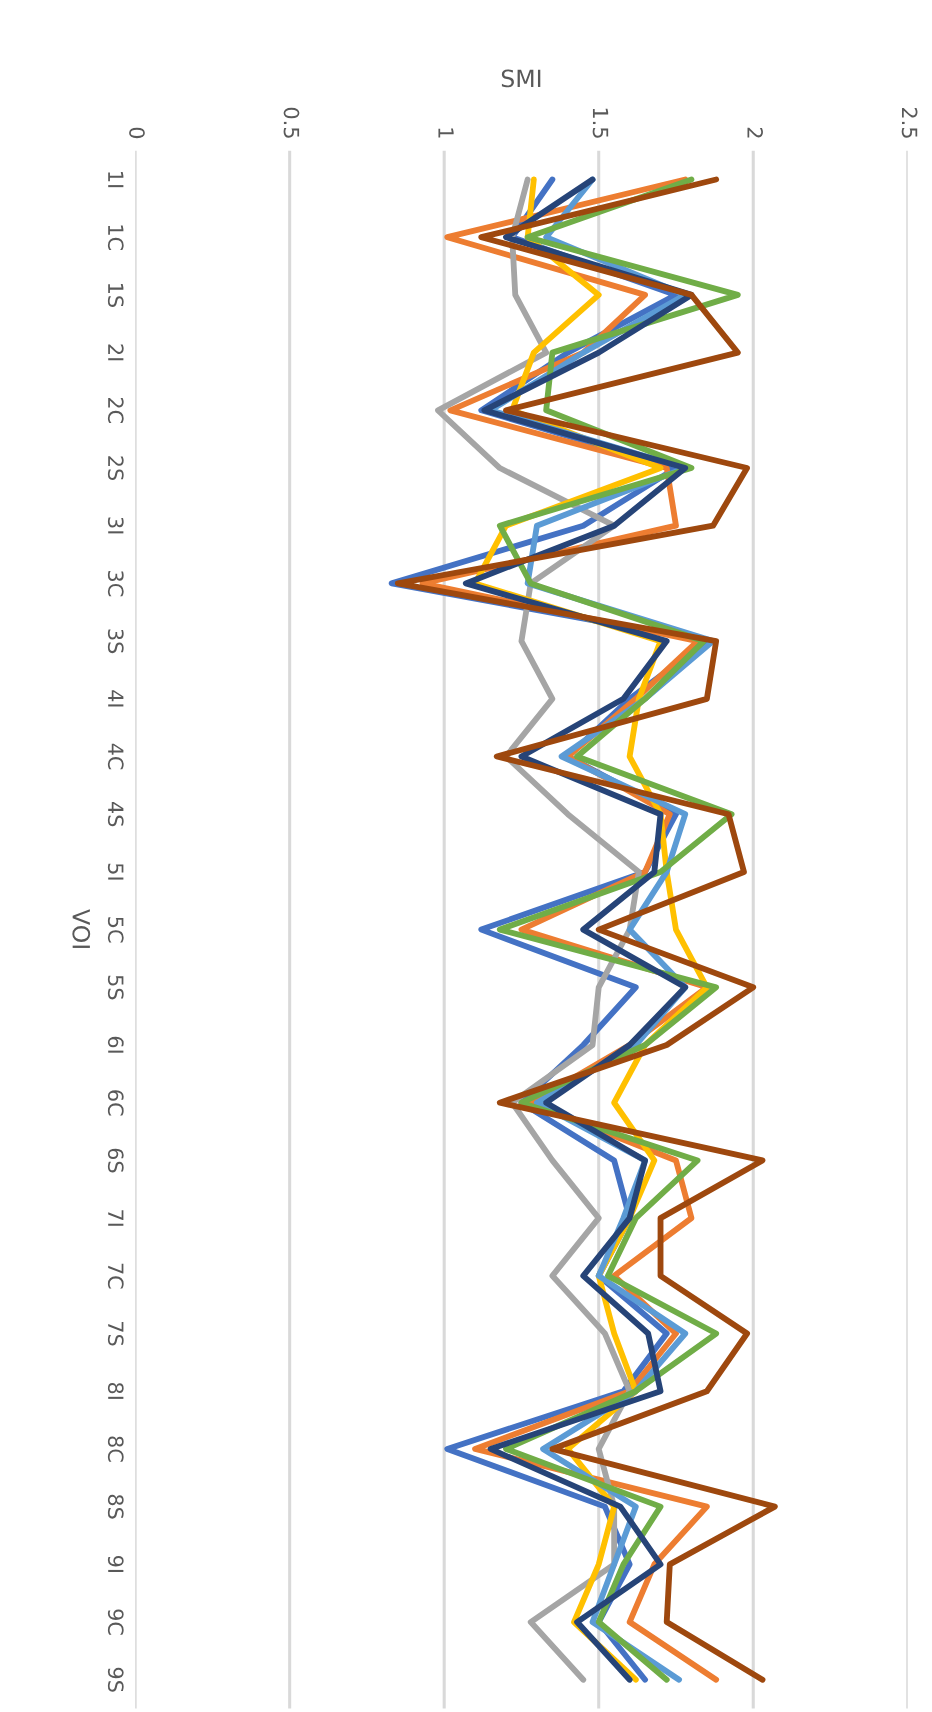  I want to click on y-tick-label: 2C, so click(115, 410).